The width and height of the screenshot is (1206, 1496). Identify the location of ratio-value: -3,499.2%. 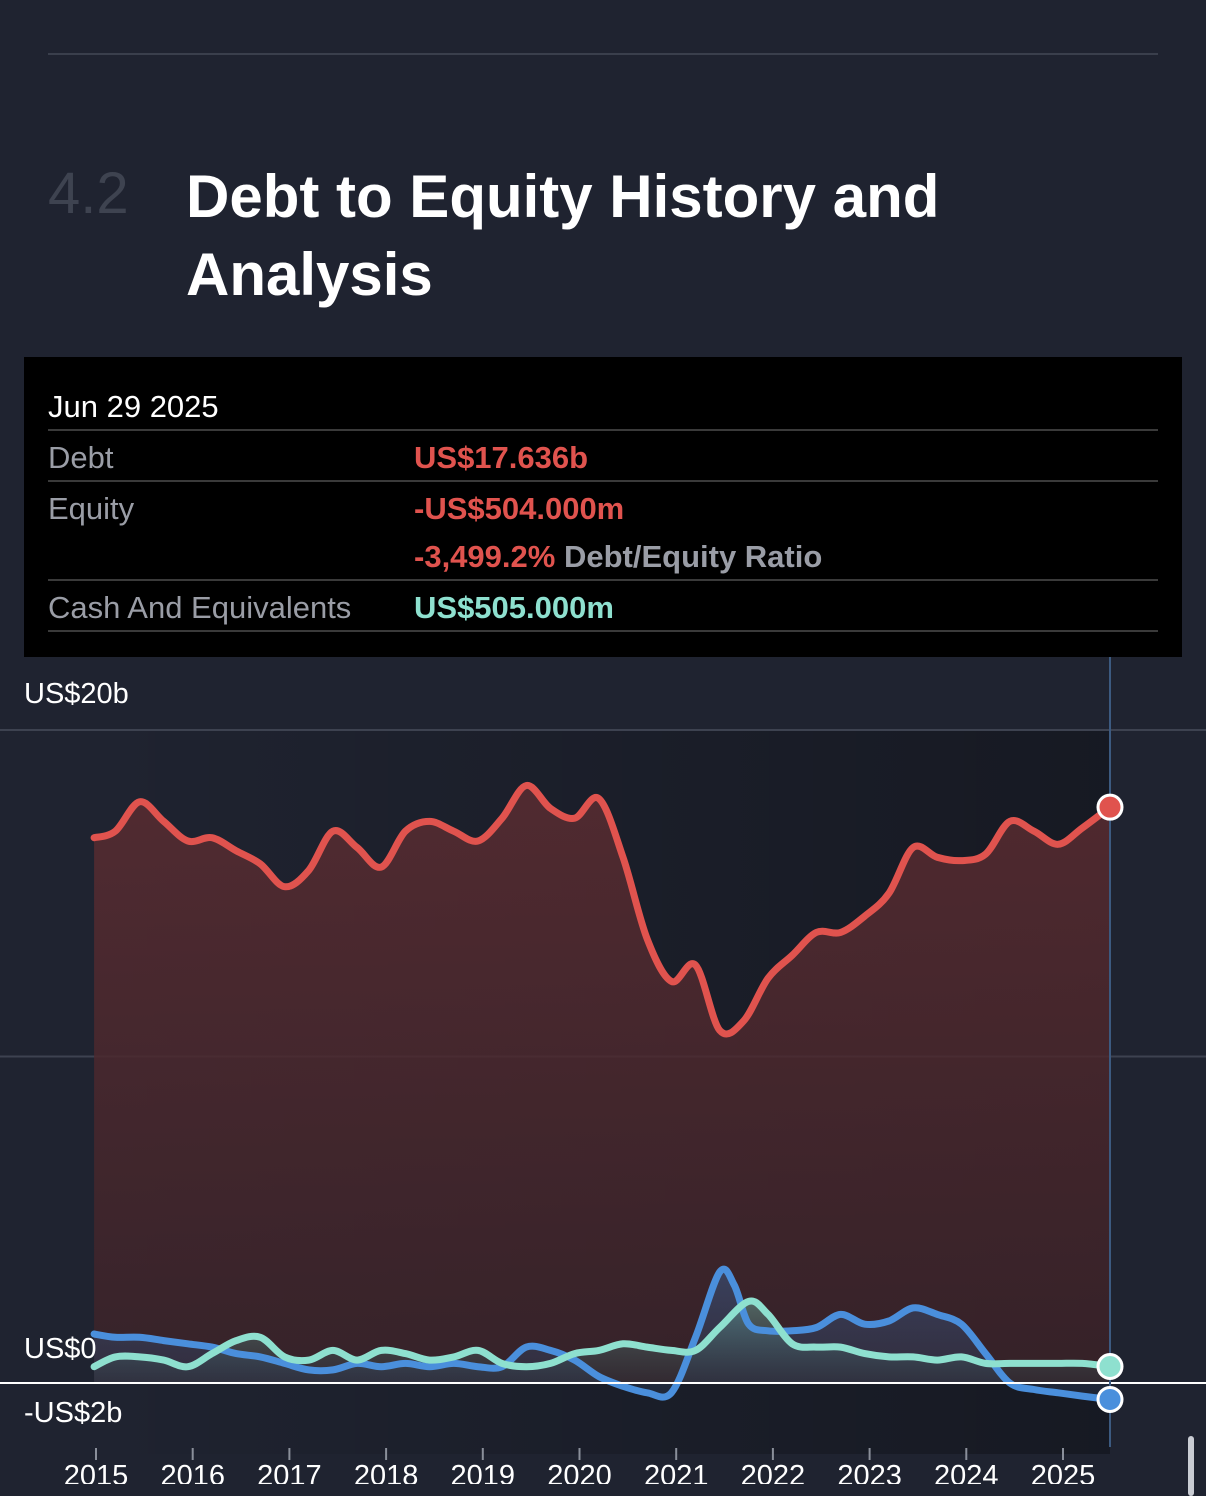
(485, 556).